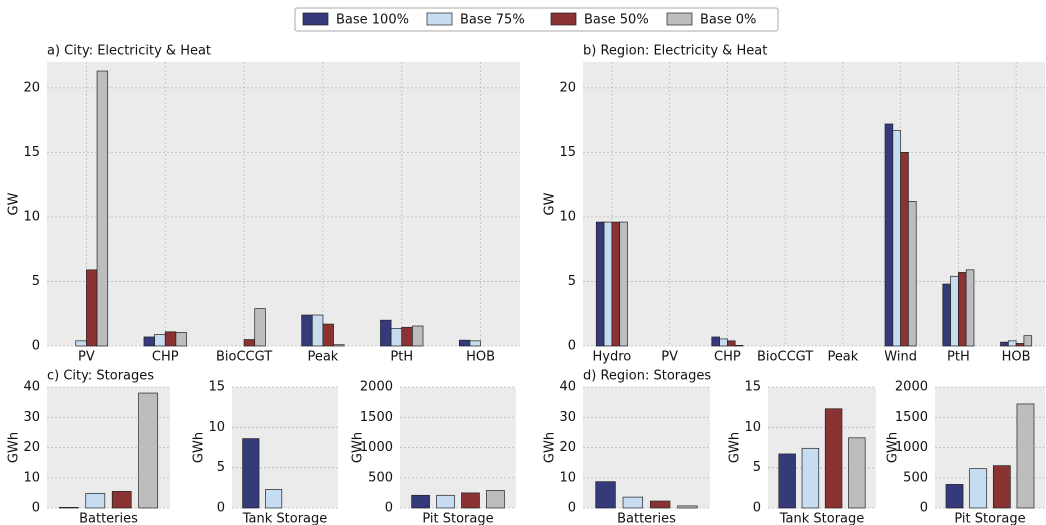  What do you see at coordinates (380, 477) in the screenshot?
I see `y-tick-label: 500` at bounding box center [380, 477].